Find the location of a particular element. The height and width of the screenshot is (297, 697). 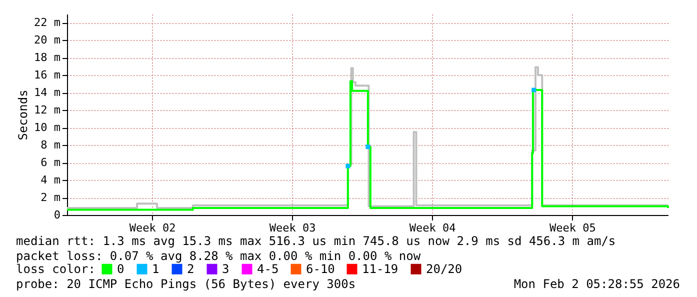

legend-label: 3 is located at coordinates (226, 269).